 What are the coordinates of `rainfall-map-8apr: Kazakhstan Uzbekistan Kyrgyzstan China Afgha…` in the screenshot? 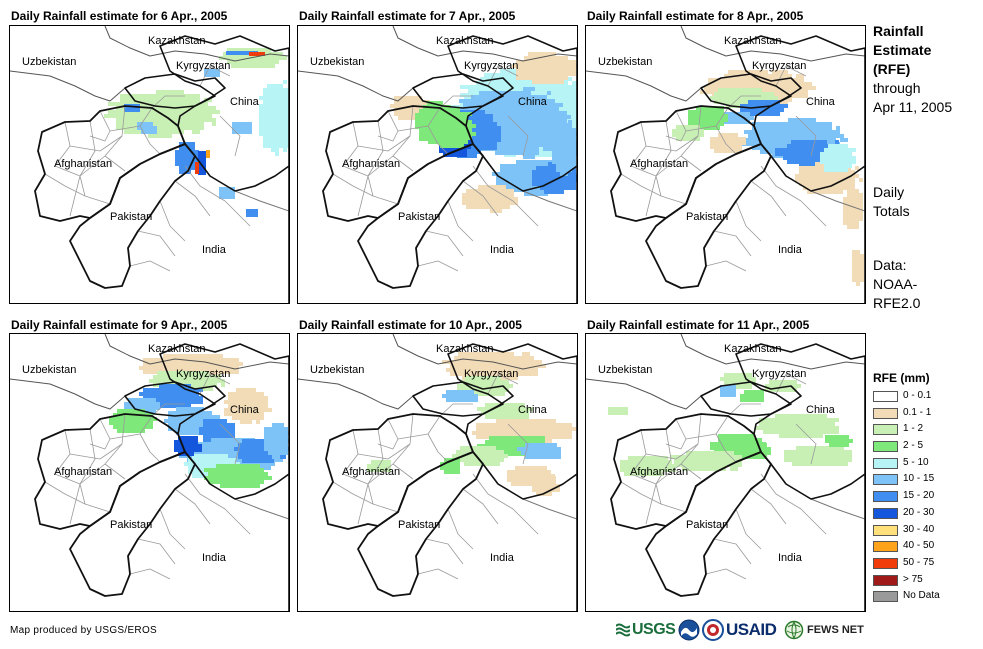 It's located at (725, 164).